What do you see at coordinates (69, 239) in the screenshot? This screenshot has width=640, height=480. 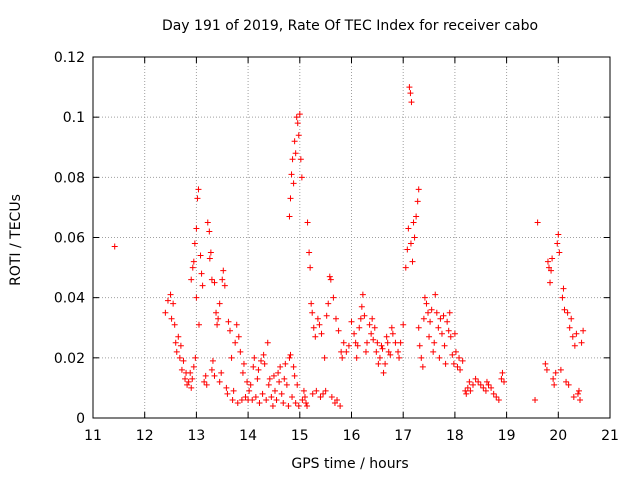 I see `y-tick-label: 0.06` at bounding box center [69, 239].